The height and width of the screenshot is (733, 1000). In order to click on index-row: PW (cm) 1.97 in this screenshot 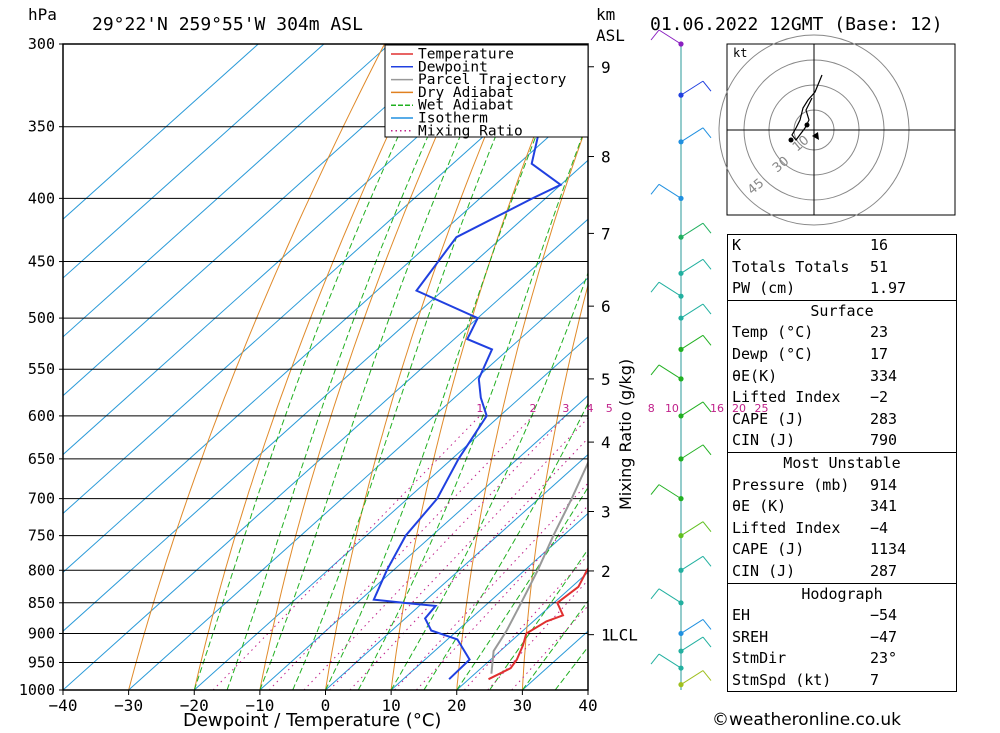, I will do `click(842, 289)`.